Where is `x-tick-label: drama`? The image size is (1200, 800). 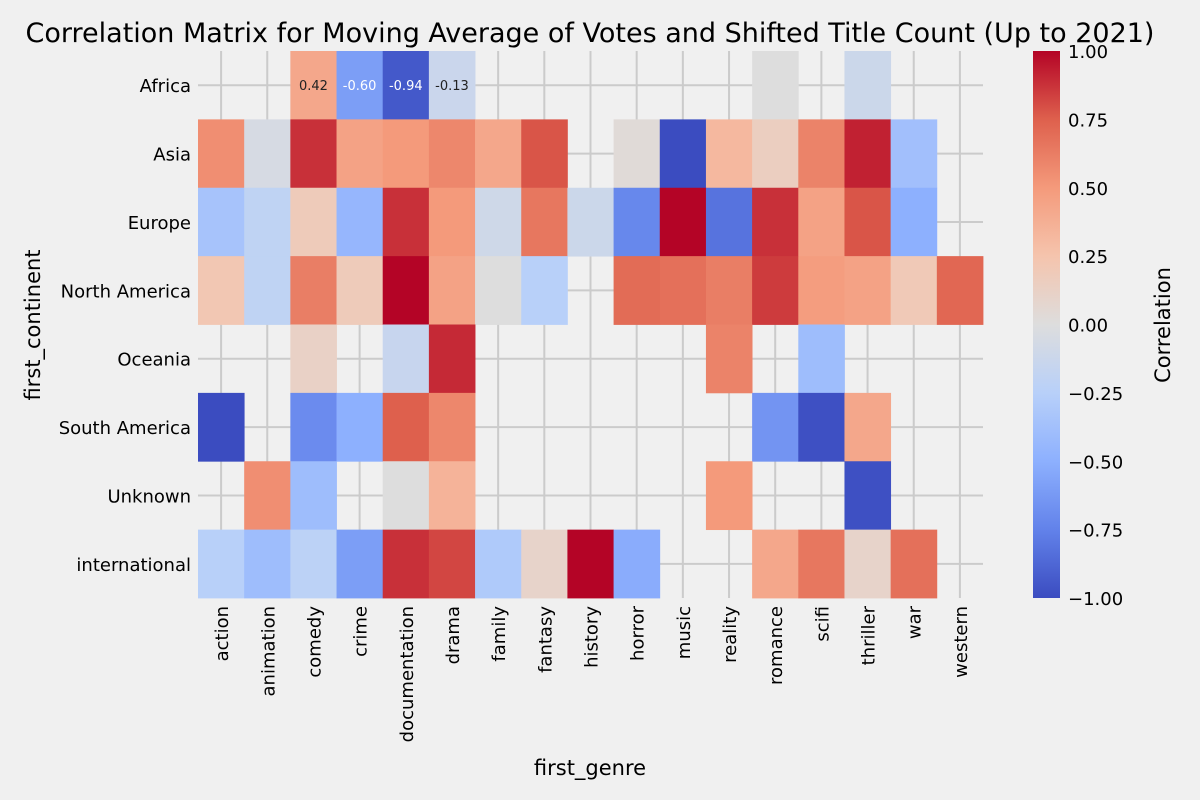
x-tick-label: drama is located at coordinates (453, 635).